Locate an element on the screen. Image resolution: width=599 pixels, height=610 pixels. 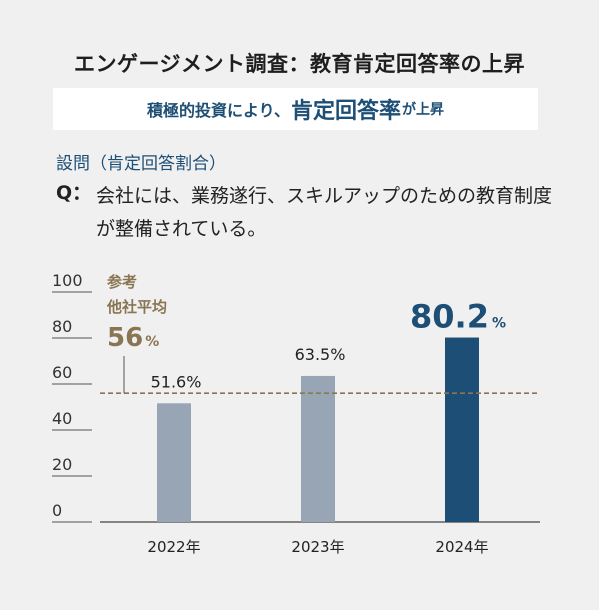
y-tick-label: 60 is located at coordinates (62, 372).